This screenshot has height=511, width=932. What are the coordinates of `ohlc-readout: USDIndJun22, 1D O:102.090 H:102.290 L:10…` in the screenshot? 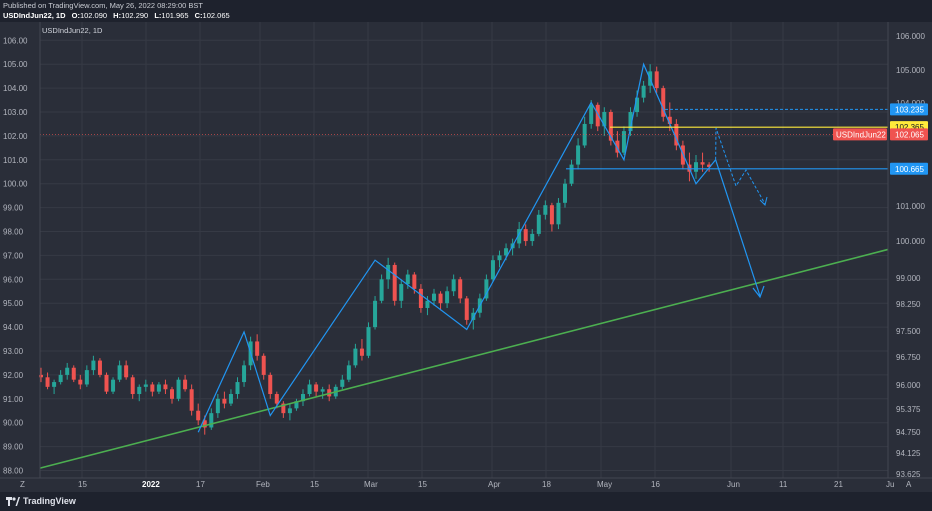 It's located at (118, 15).